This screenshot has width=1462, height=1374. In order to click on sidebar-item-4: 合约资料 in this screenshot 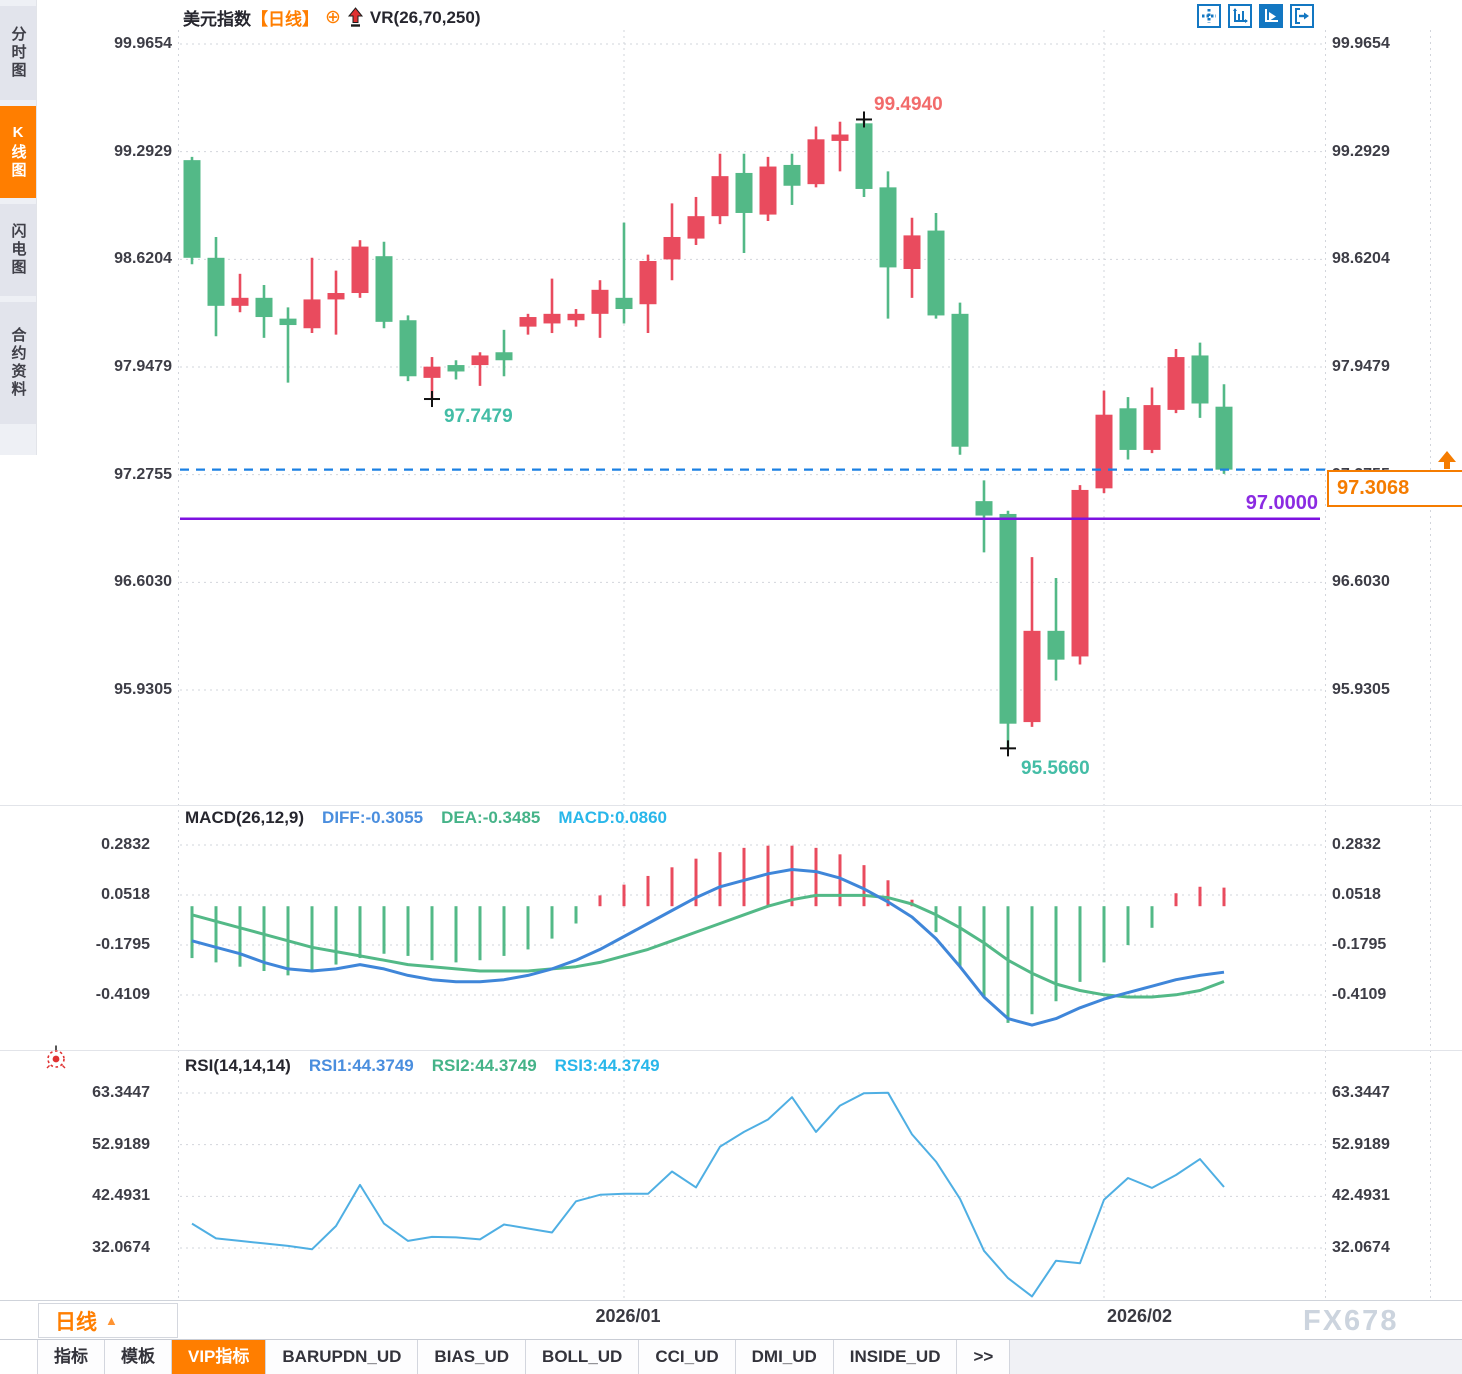, I will do `click(18, 363)`.